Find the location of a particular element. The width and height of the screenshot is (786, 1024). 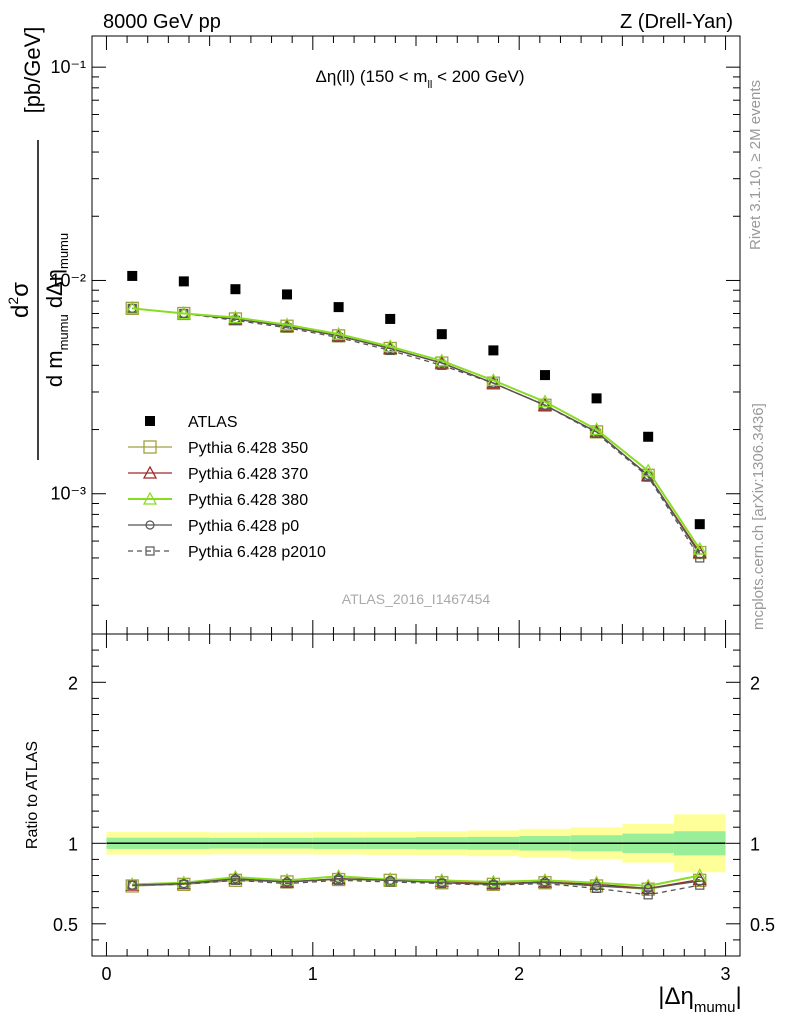

legend-label-p370: Pythia 6.428 370 is located at coordinates (248, 474).